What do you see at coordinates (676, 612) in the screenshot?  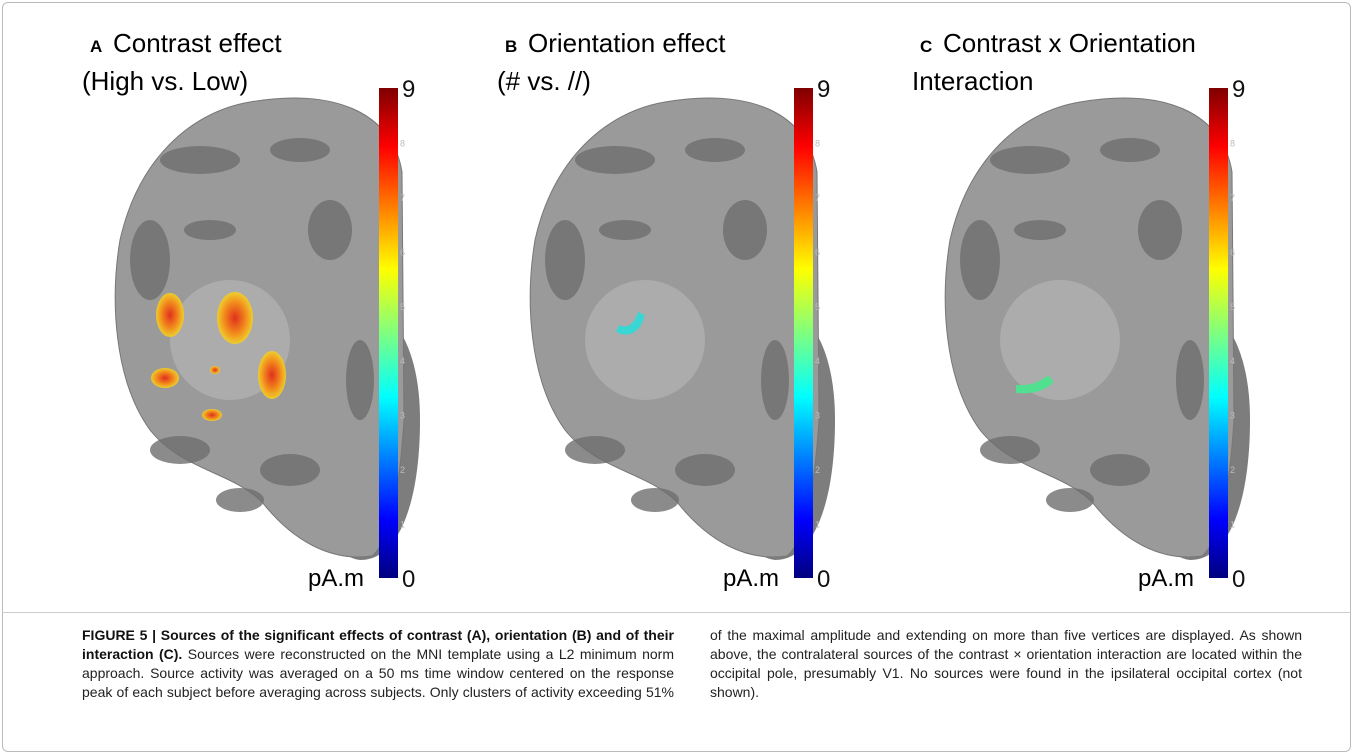 I see `caption-rule` at bounding box center [676, 612].